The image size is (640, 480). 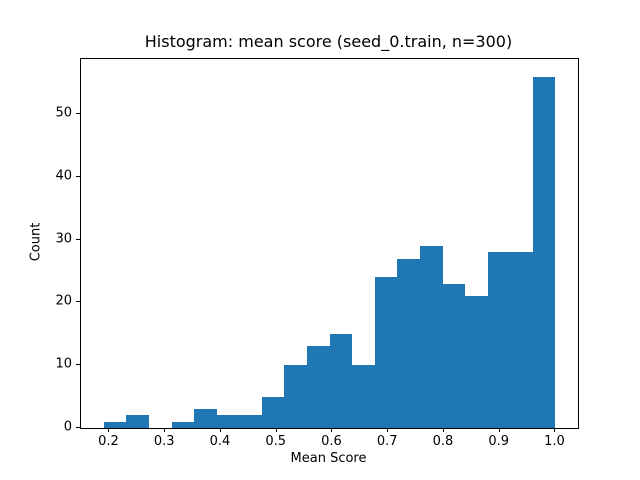 What do you see at coordinates (331, 441) in the screenshot?
I see `x-tick-label: 0.6` at bounding box center [331, 441].